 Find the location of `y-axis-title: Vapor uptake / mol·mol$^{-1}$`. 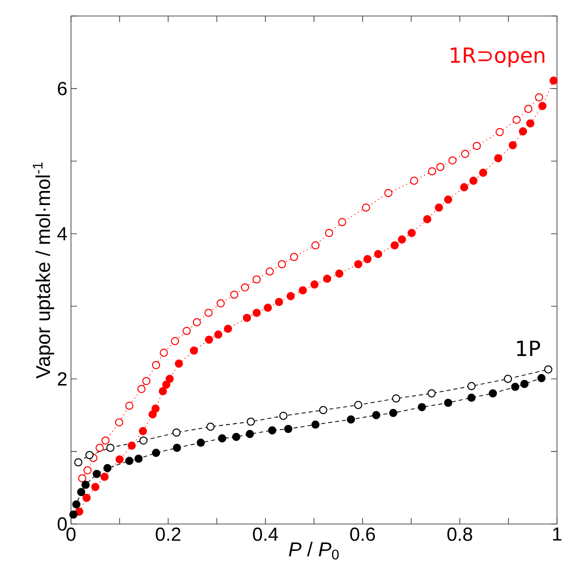

y-axis-title: Vapor uptake / mol·mol$^{-1}$ is located at coordinates (43, 270).